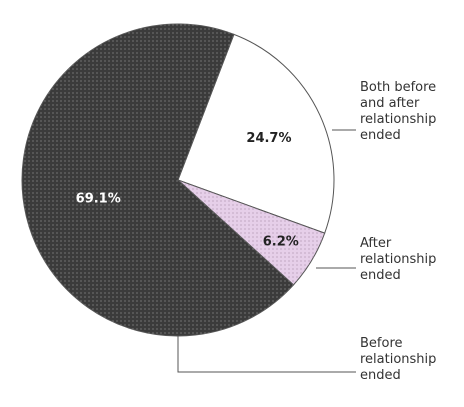 The image size is (464, 407). Describe the element at coordinates (266, 354) in the screenshot. I see `leader-line` at that location.